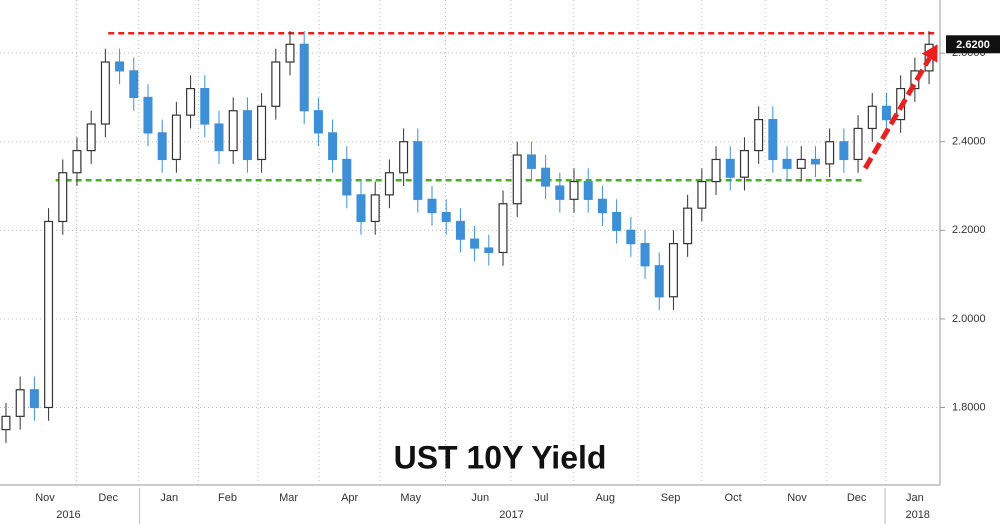 This screenshot has width=1003, height=524. What do you see at coordinates (349, 498) in the screenshot?
I see `x-tick-label: Apr` at bounding box center [349, 498].